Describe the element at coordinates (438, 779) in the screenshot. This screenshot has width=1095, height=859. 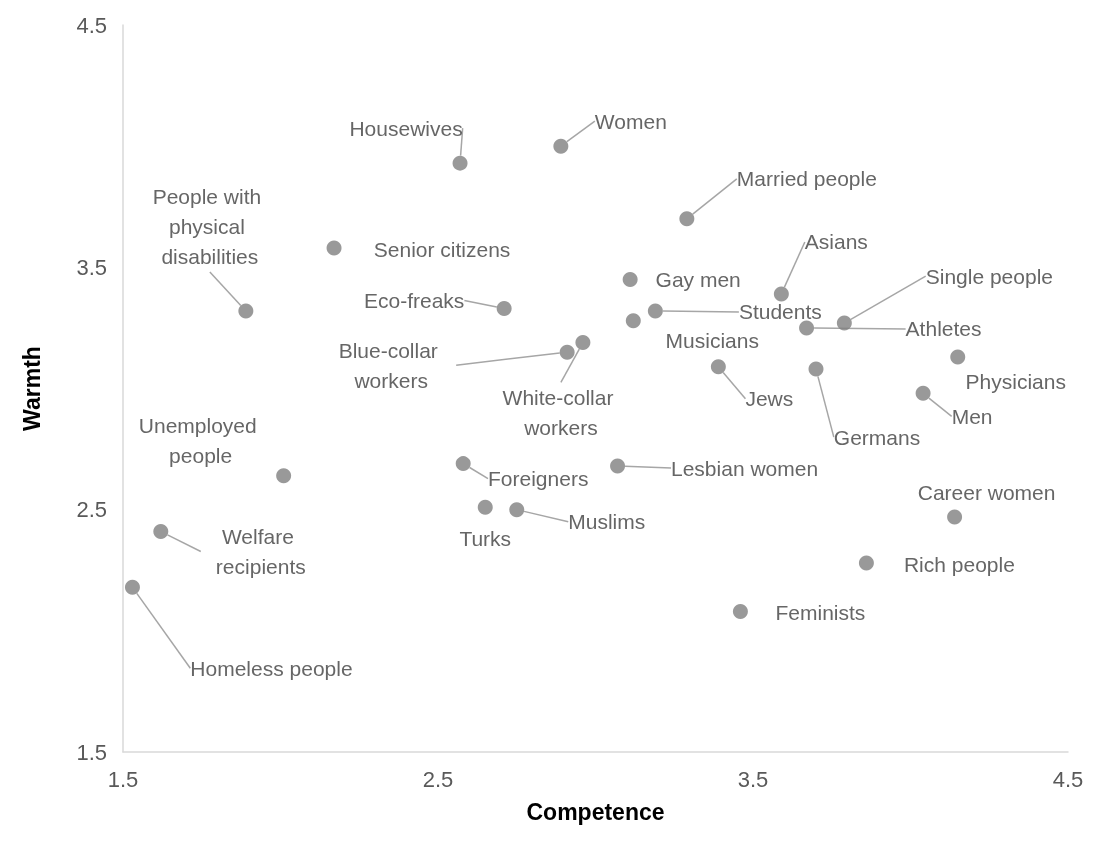
I see `x-tick-label: 2.5` at that location.